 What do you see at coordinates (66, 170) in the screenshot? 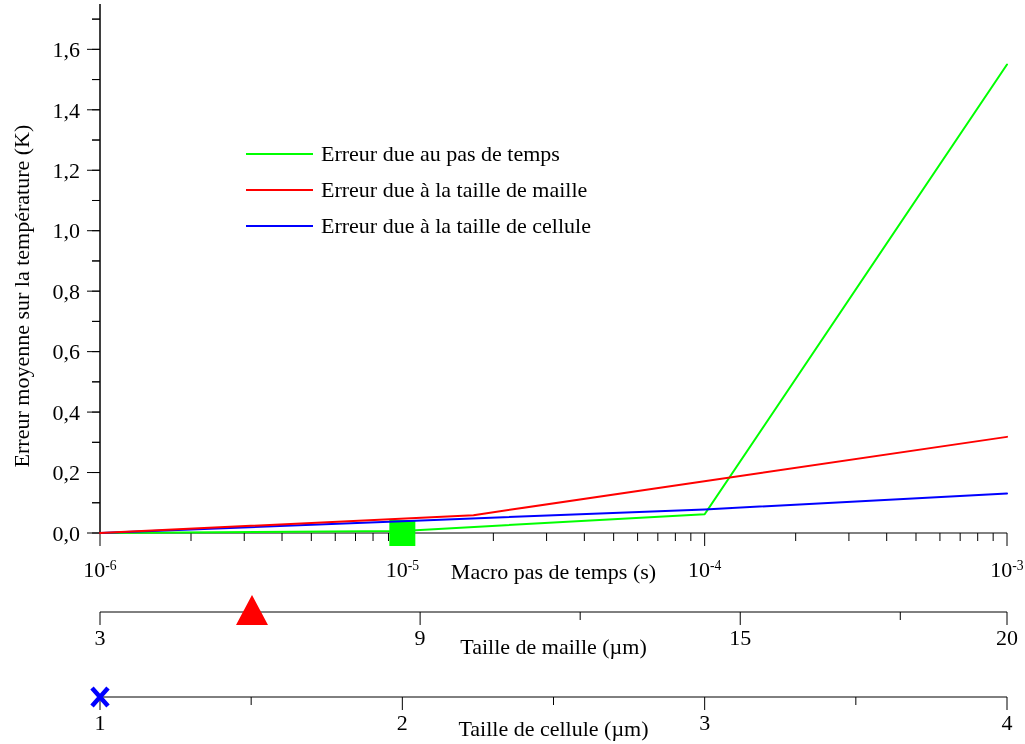
I see `y-tick-label: 1,2` at bounding box center [66, 170].